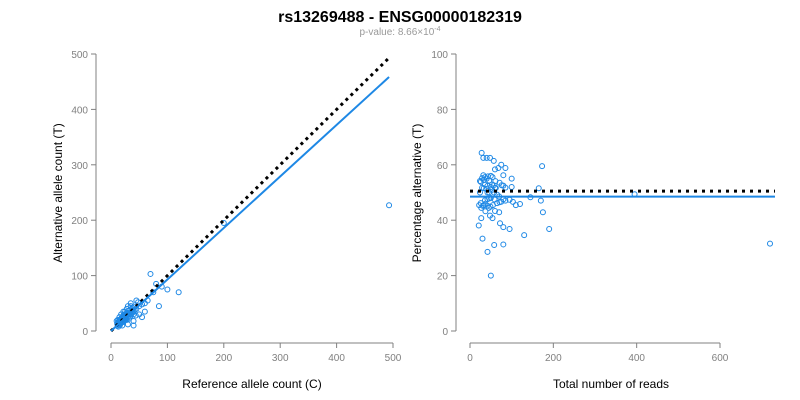  What do you see at coordinates (167, 358) in the screenshot?
I see `left-x-tick-label: 100` at bounding box center [167, 358].